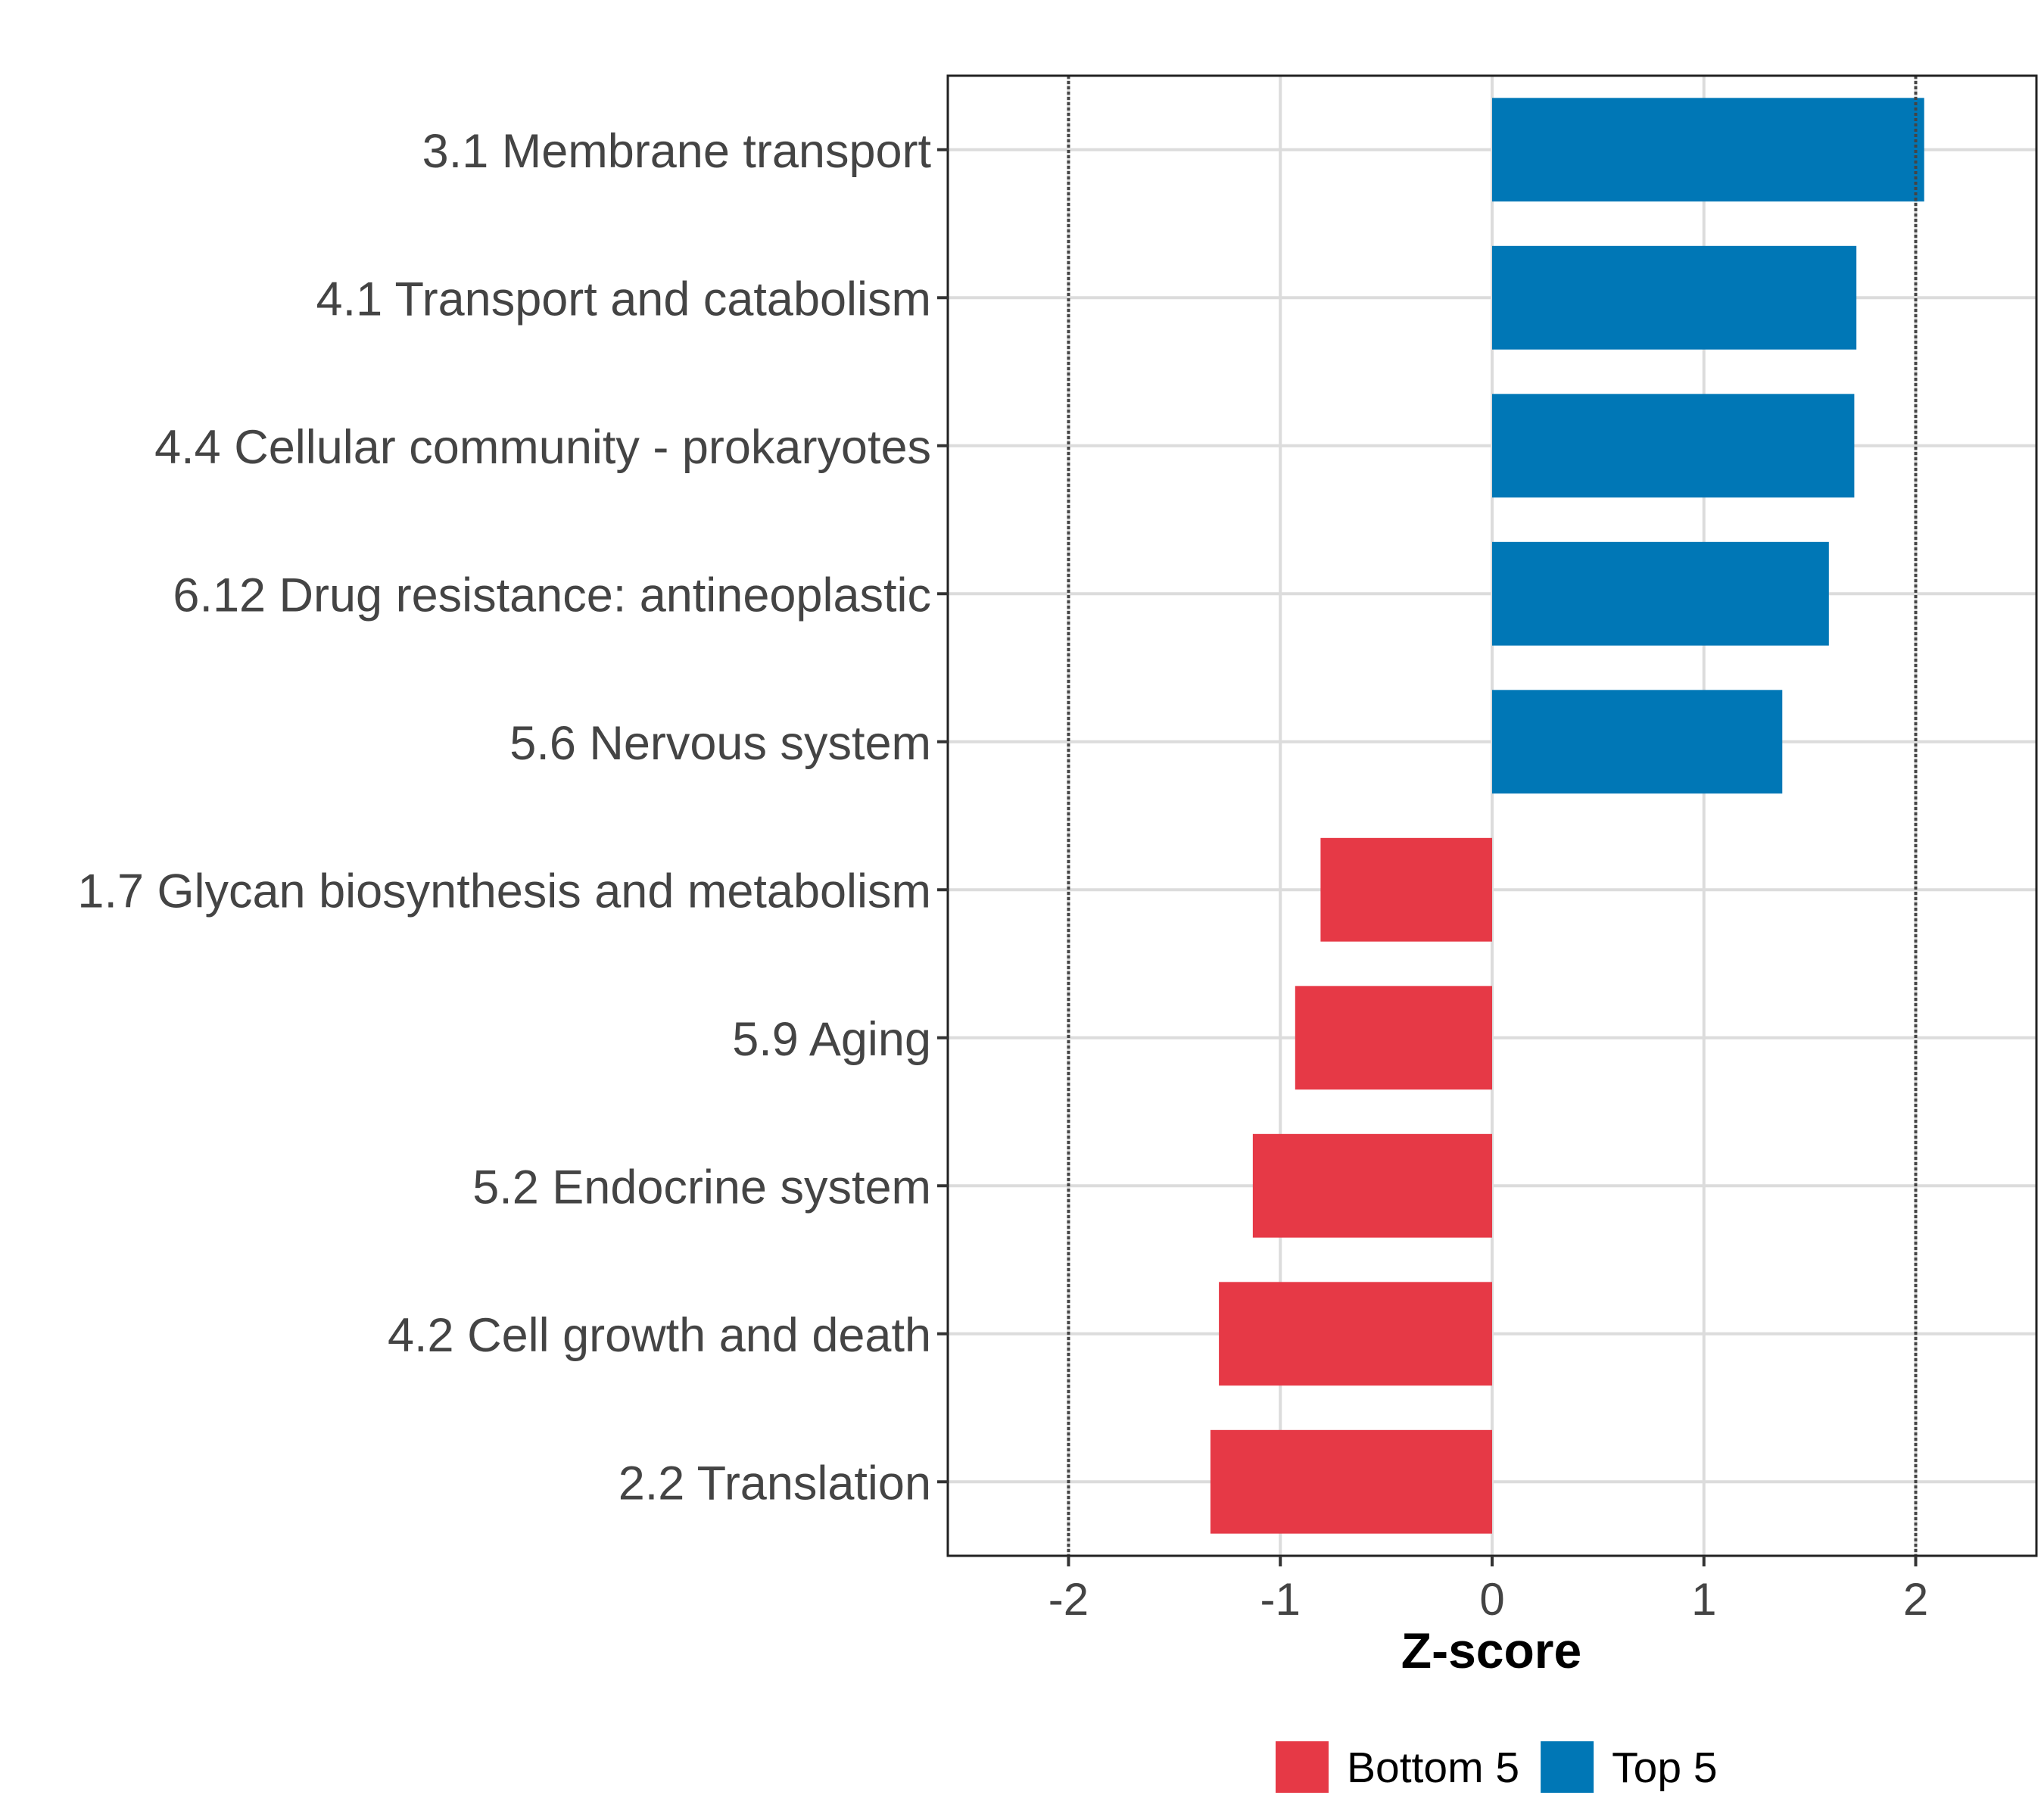 The height and width of the screenshot is (1817, 2044). What do you see at coordinates (623, 299) in the screenshot?
I see `y-tick-label: 4.1 Transport and catabolism` at bounding box center [623, 299].